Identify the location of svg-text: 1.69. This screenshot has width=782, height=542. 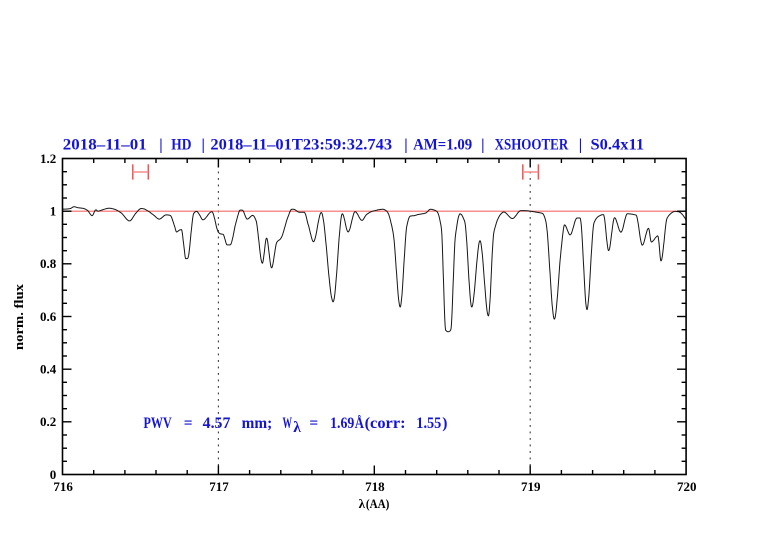
(342, 423).